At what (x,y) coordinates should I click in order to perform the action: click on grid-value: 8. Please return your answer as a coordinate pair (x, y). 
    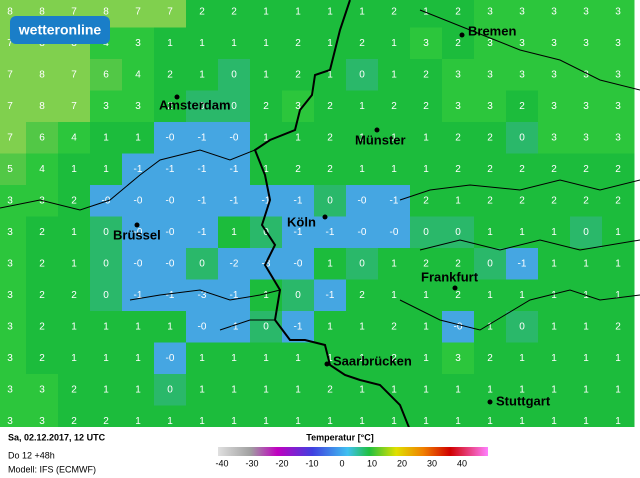
    Looking at the image, I should click on (42, 75).